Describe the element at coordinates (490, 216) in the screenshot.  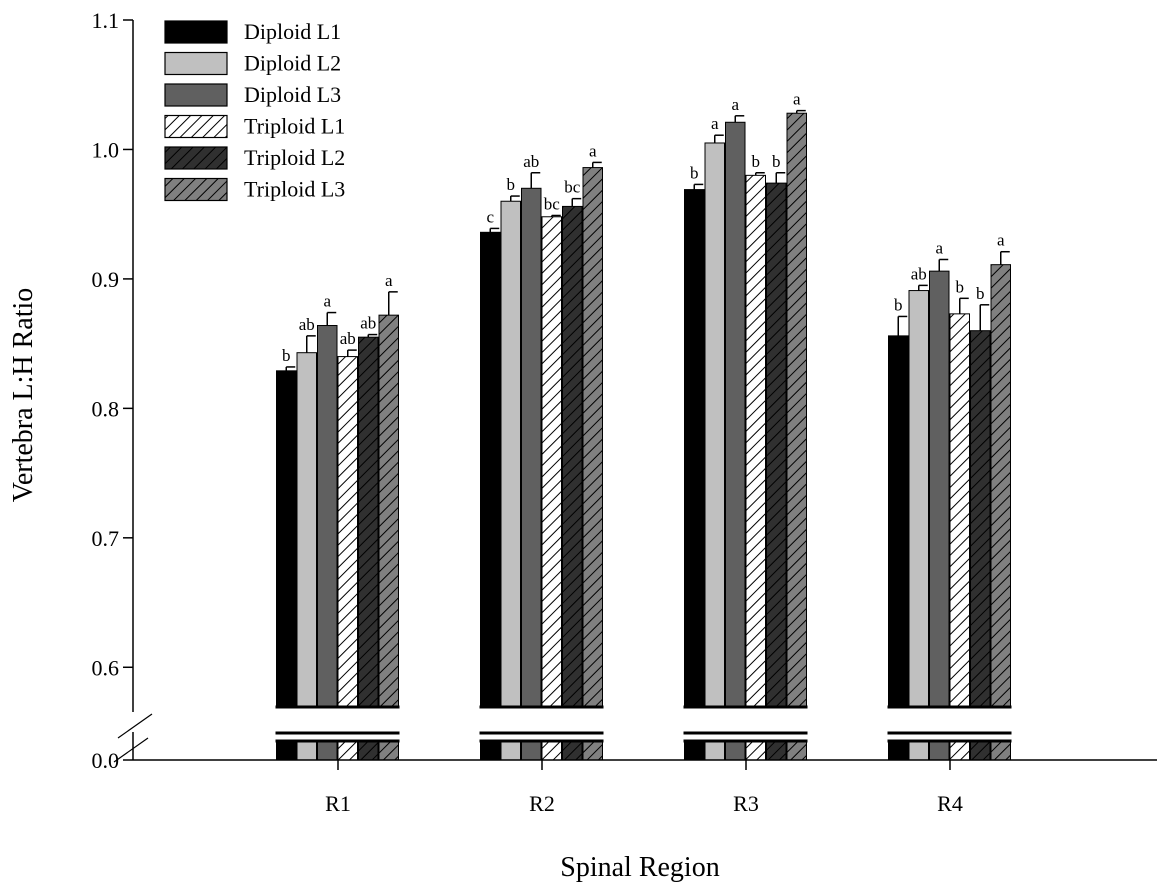
I see `significance-label: c` at that location.